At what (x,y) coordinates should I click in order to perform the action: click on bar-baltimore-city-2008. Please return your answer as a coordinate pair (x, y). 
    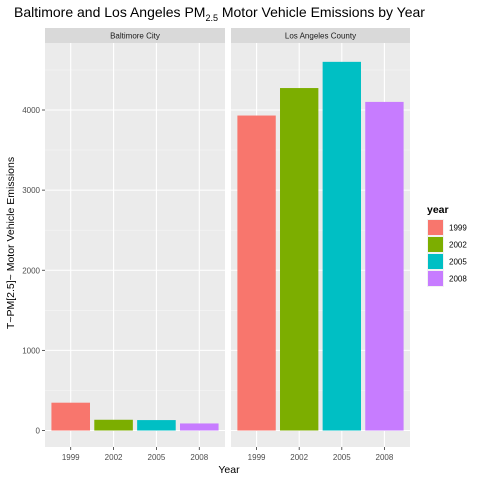
    Looking at the image, I should click on (199, 427).